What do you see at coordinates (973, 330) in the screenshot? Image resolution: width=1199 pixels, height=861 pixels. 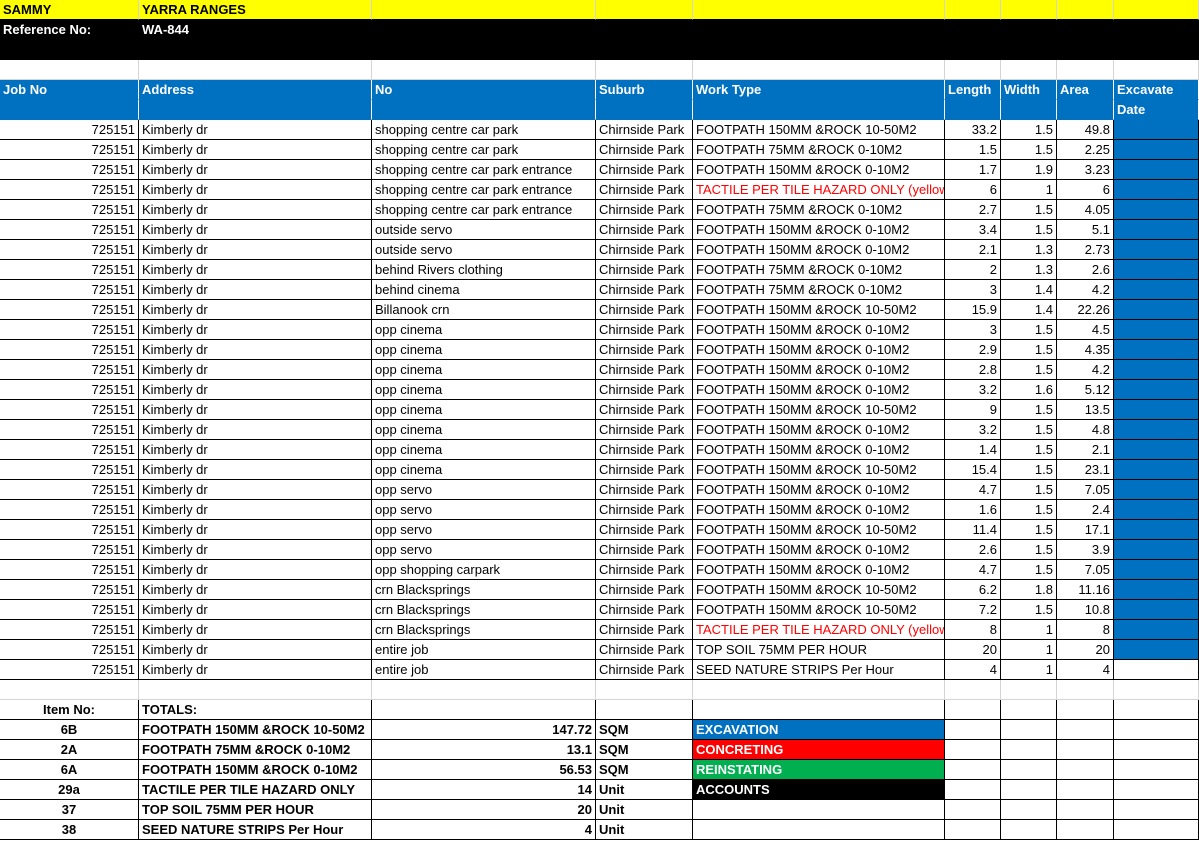 I see `length-cell: 3` at bounding box center [973, 330].